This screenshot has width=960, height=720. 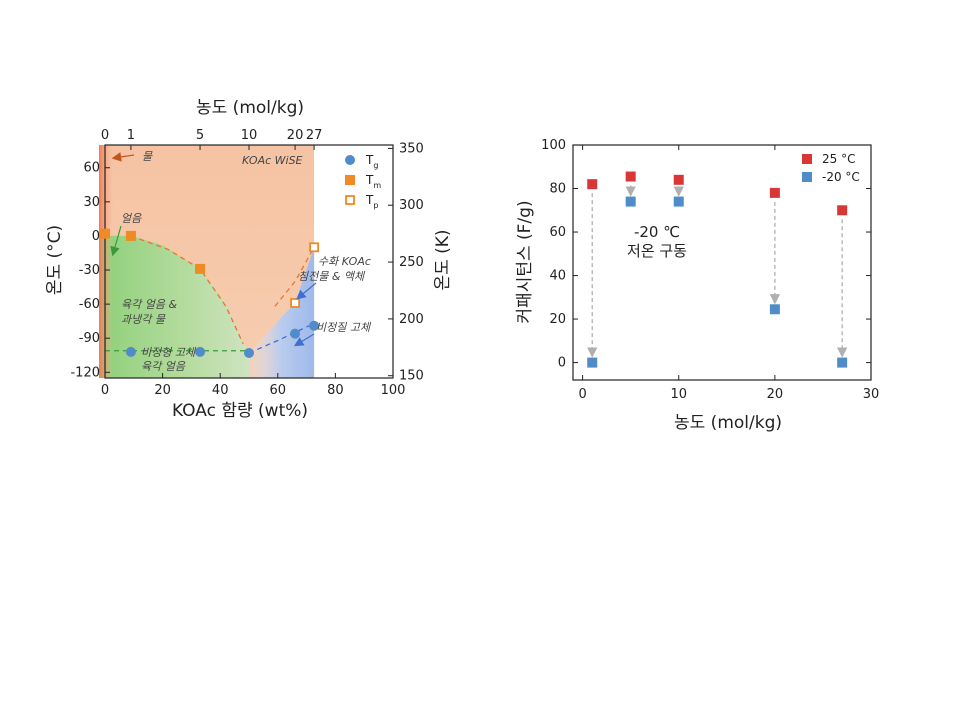 What do you see at coordinates (678, 394) in the screenshot?
I see `x-tick-label: 10` at bounding box center [678, 394].